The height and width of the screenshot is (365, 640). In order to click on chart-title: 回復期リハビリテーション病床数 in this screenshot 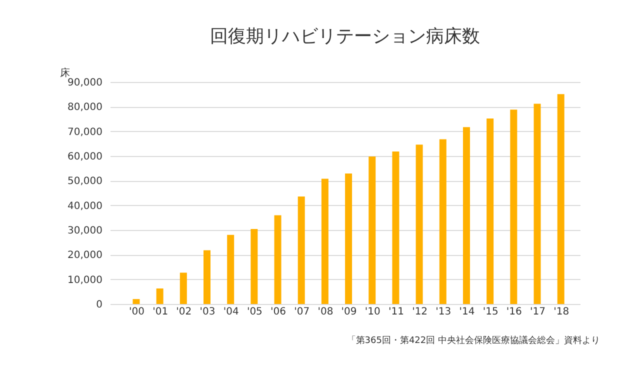, I will do `click(345, 36)`.